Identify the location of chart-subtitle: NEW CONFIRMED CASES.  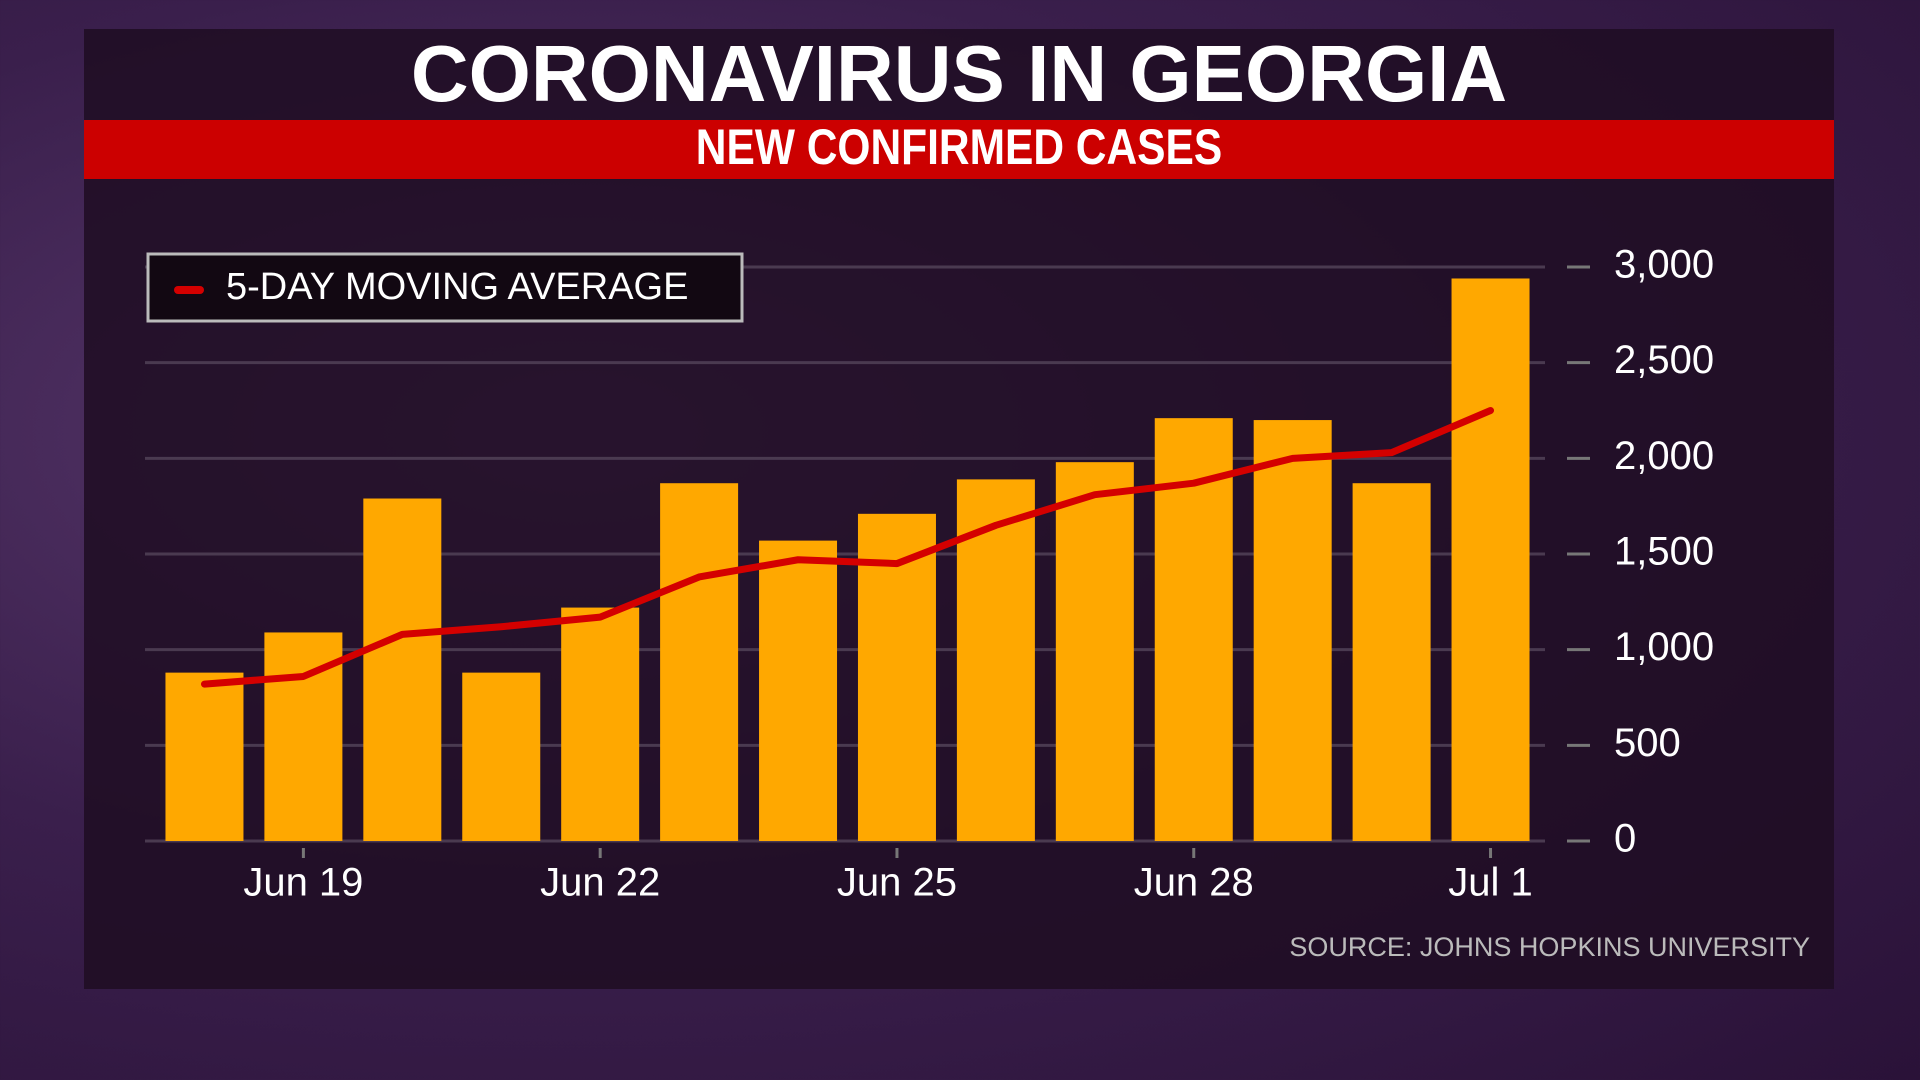
(959, 147).